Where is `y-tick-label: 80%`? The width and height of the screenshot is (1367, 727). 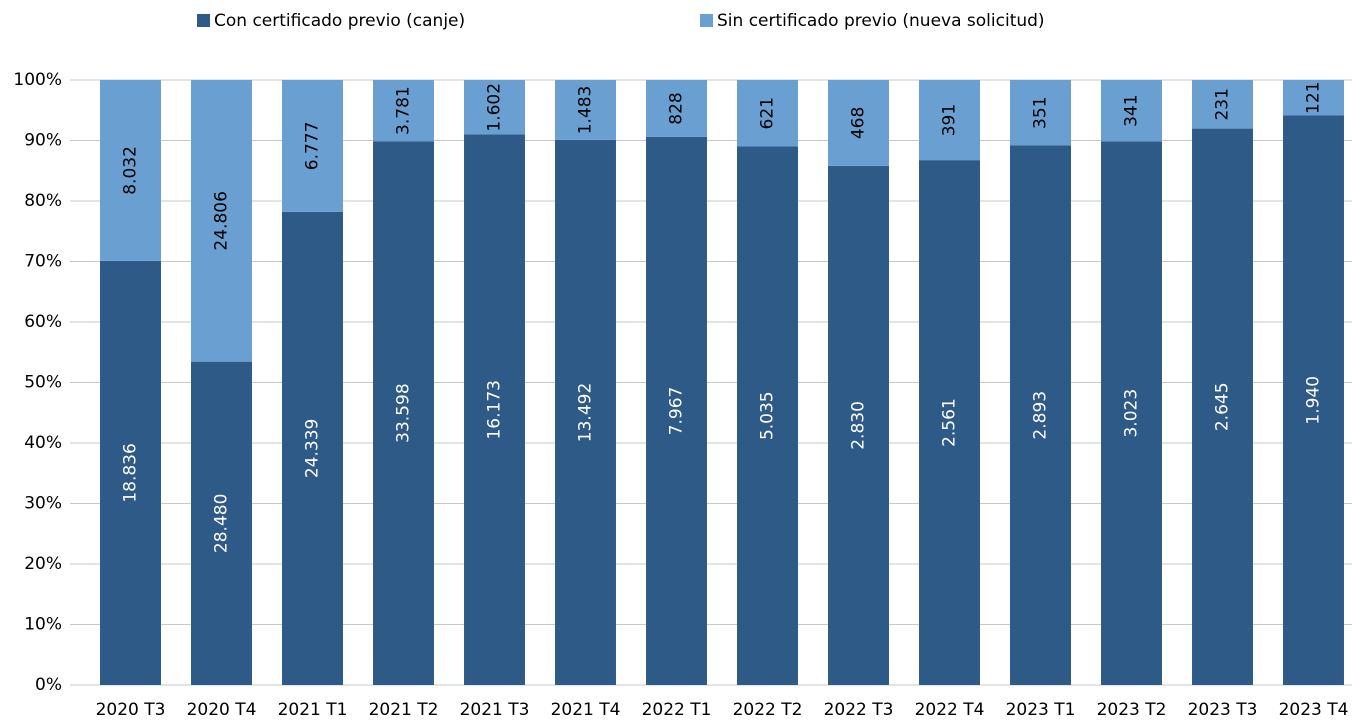
y-tick-label: 80% is located at coordinates (43, 201).